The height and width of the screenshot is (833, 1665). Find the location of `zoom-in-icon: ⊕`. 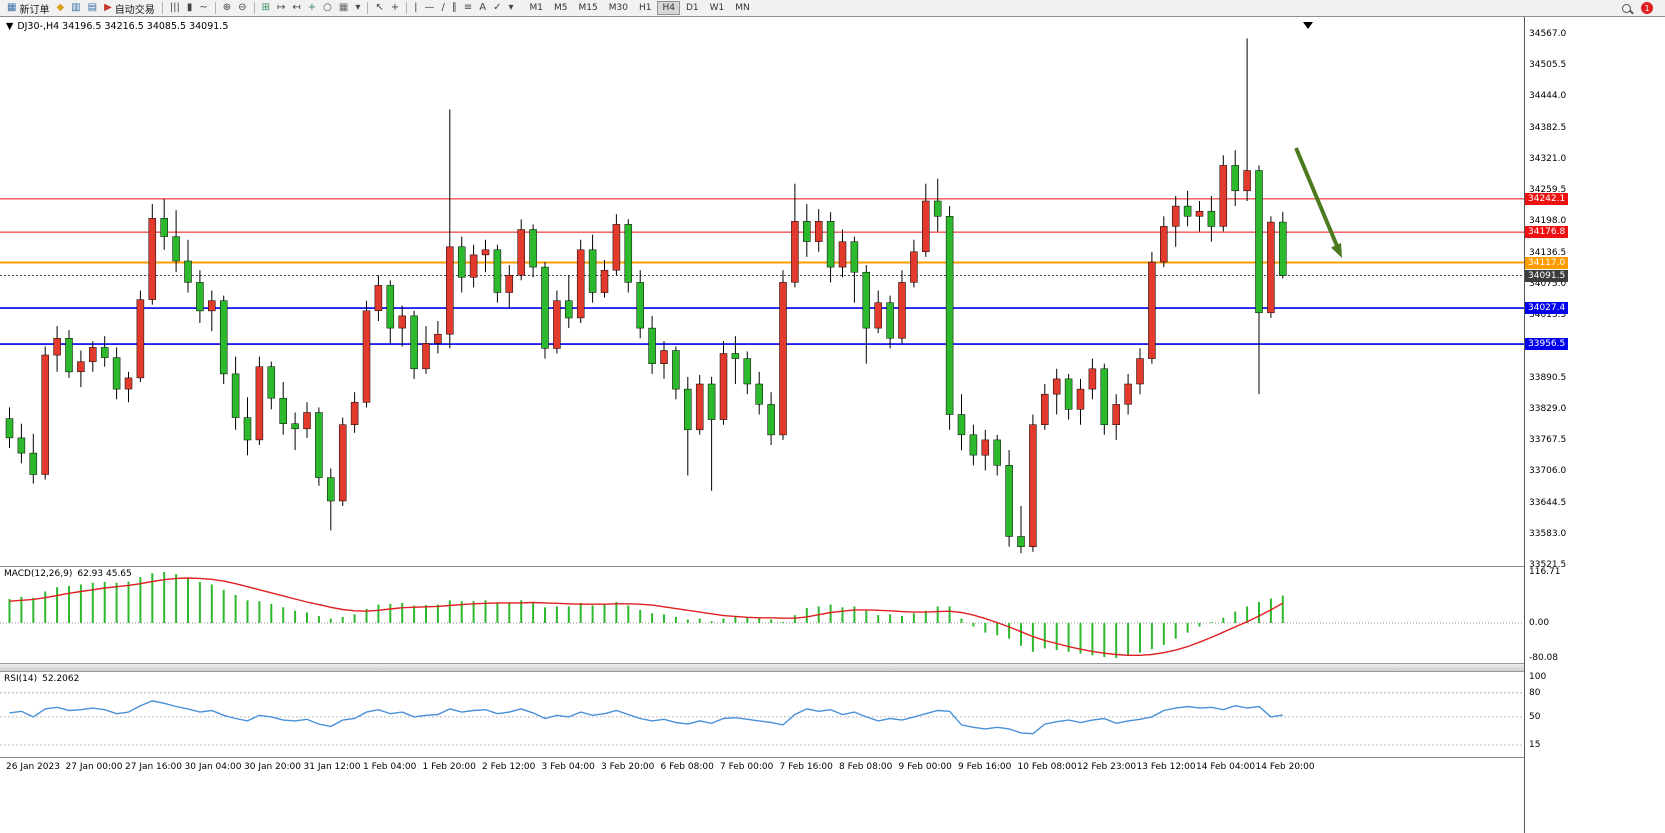

zoom-in-icon: ⊕ is located at coordinates (227, 7).